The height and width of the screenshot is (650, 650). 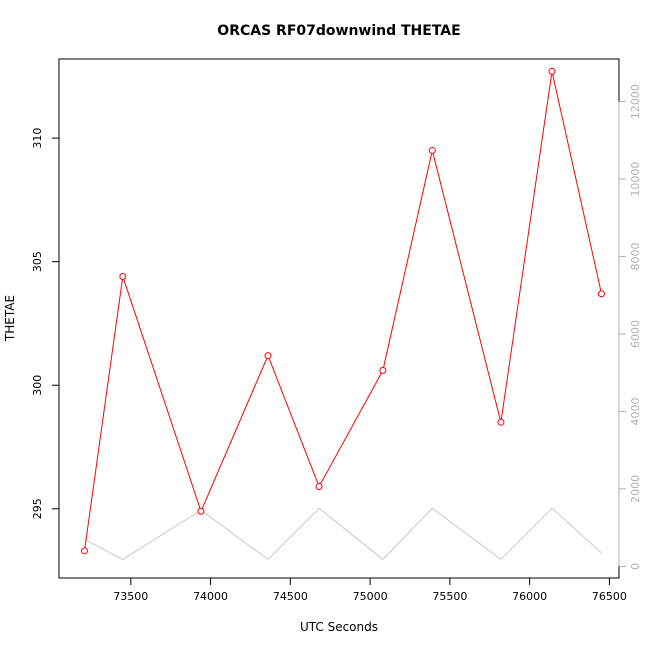 I want to click on y2-tick-label: 12000, so click(x=635, y=101).